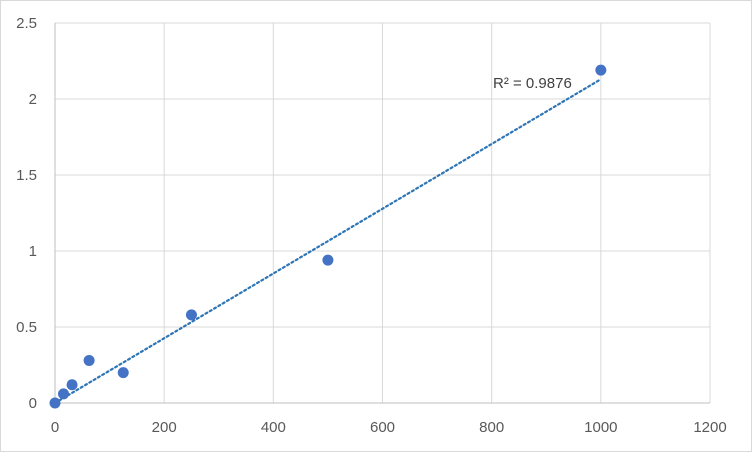 The height and width of the screenshot is (452, 752). Describe the element at coordinates (600, 427) in the screenshot. I see `x-tick-label: 1000` at that location.